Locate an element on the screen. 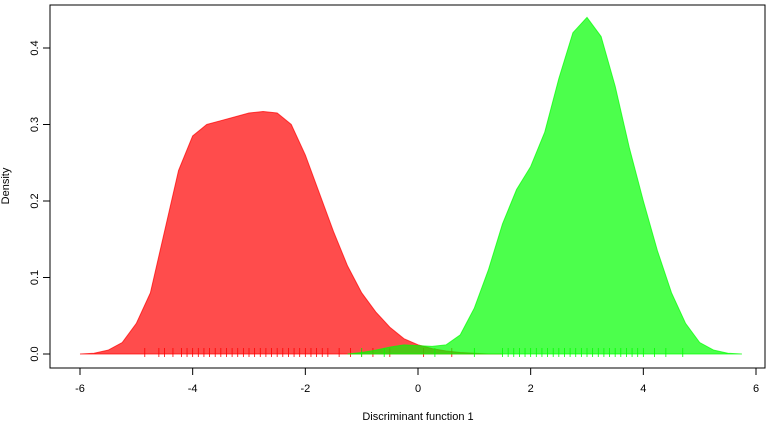 The image size is (767, 428). x-tick-label: 2 is located at coordinates (531, 389).